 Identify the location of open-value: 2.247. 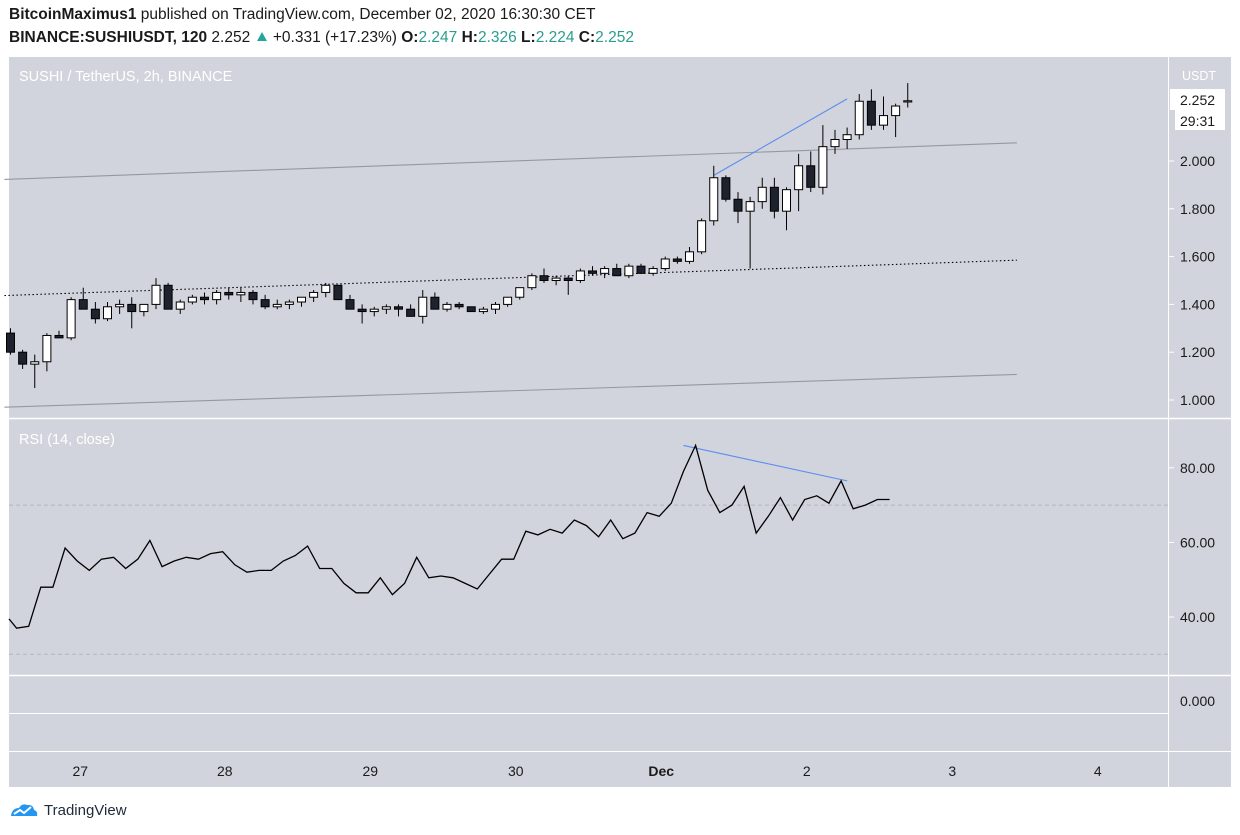
(438, 37).